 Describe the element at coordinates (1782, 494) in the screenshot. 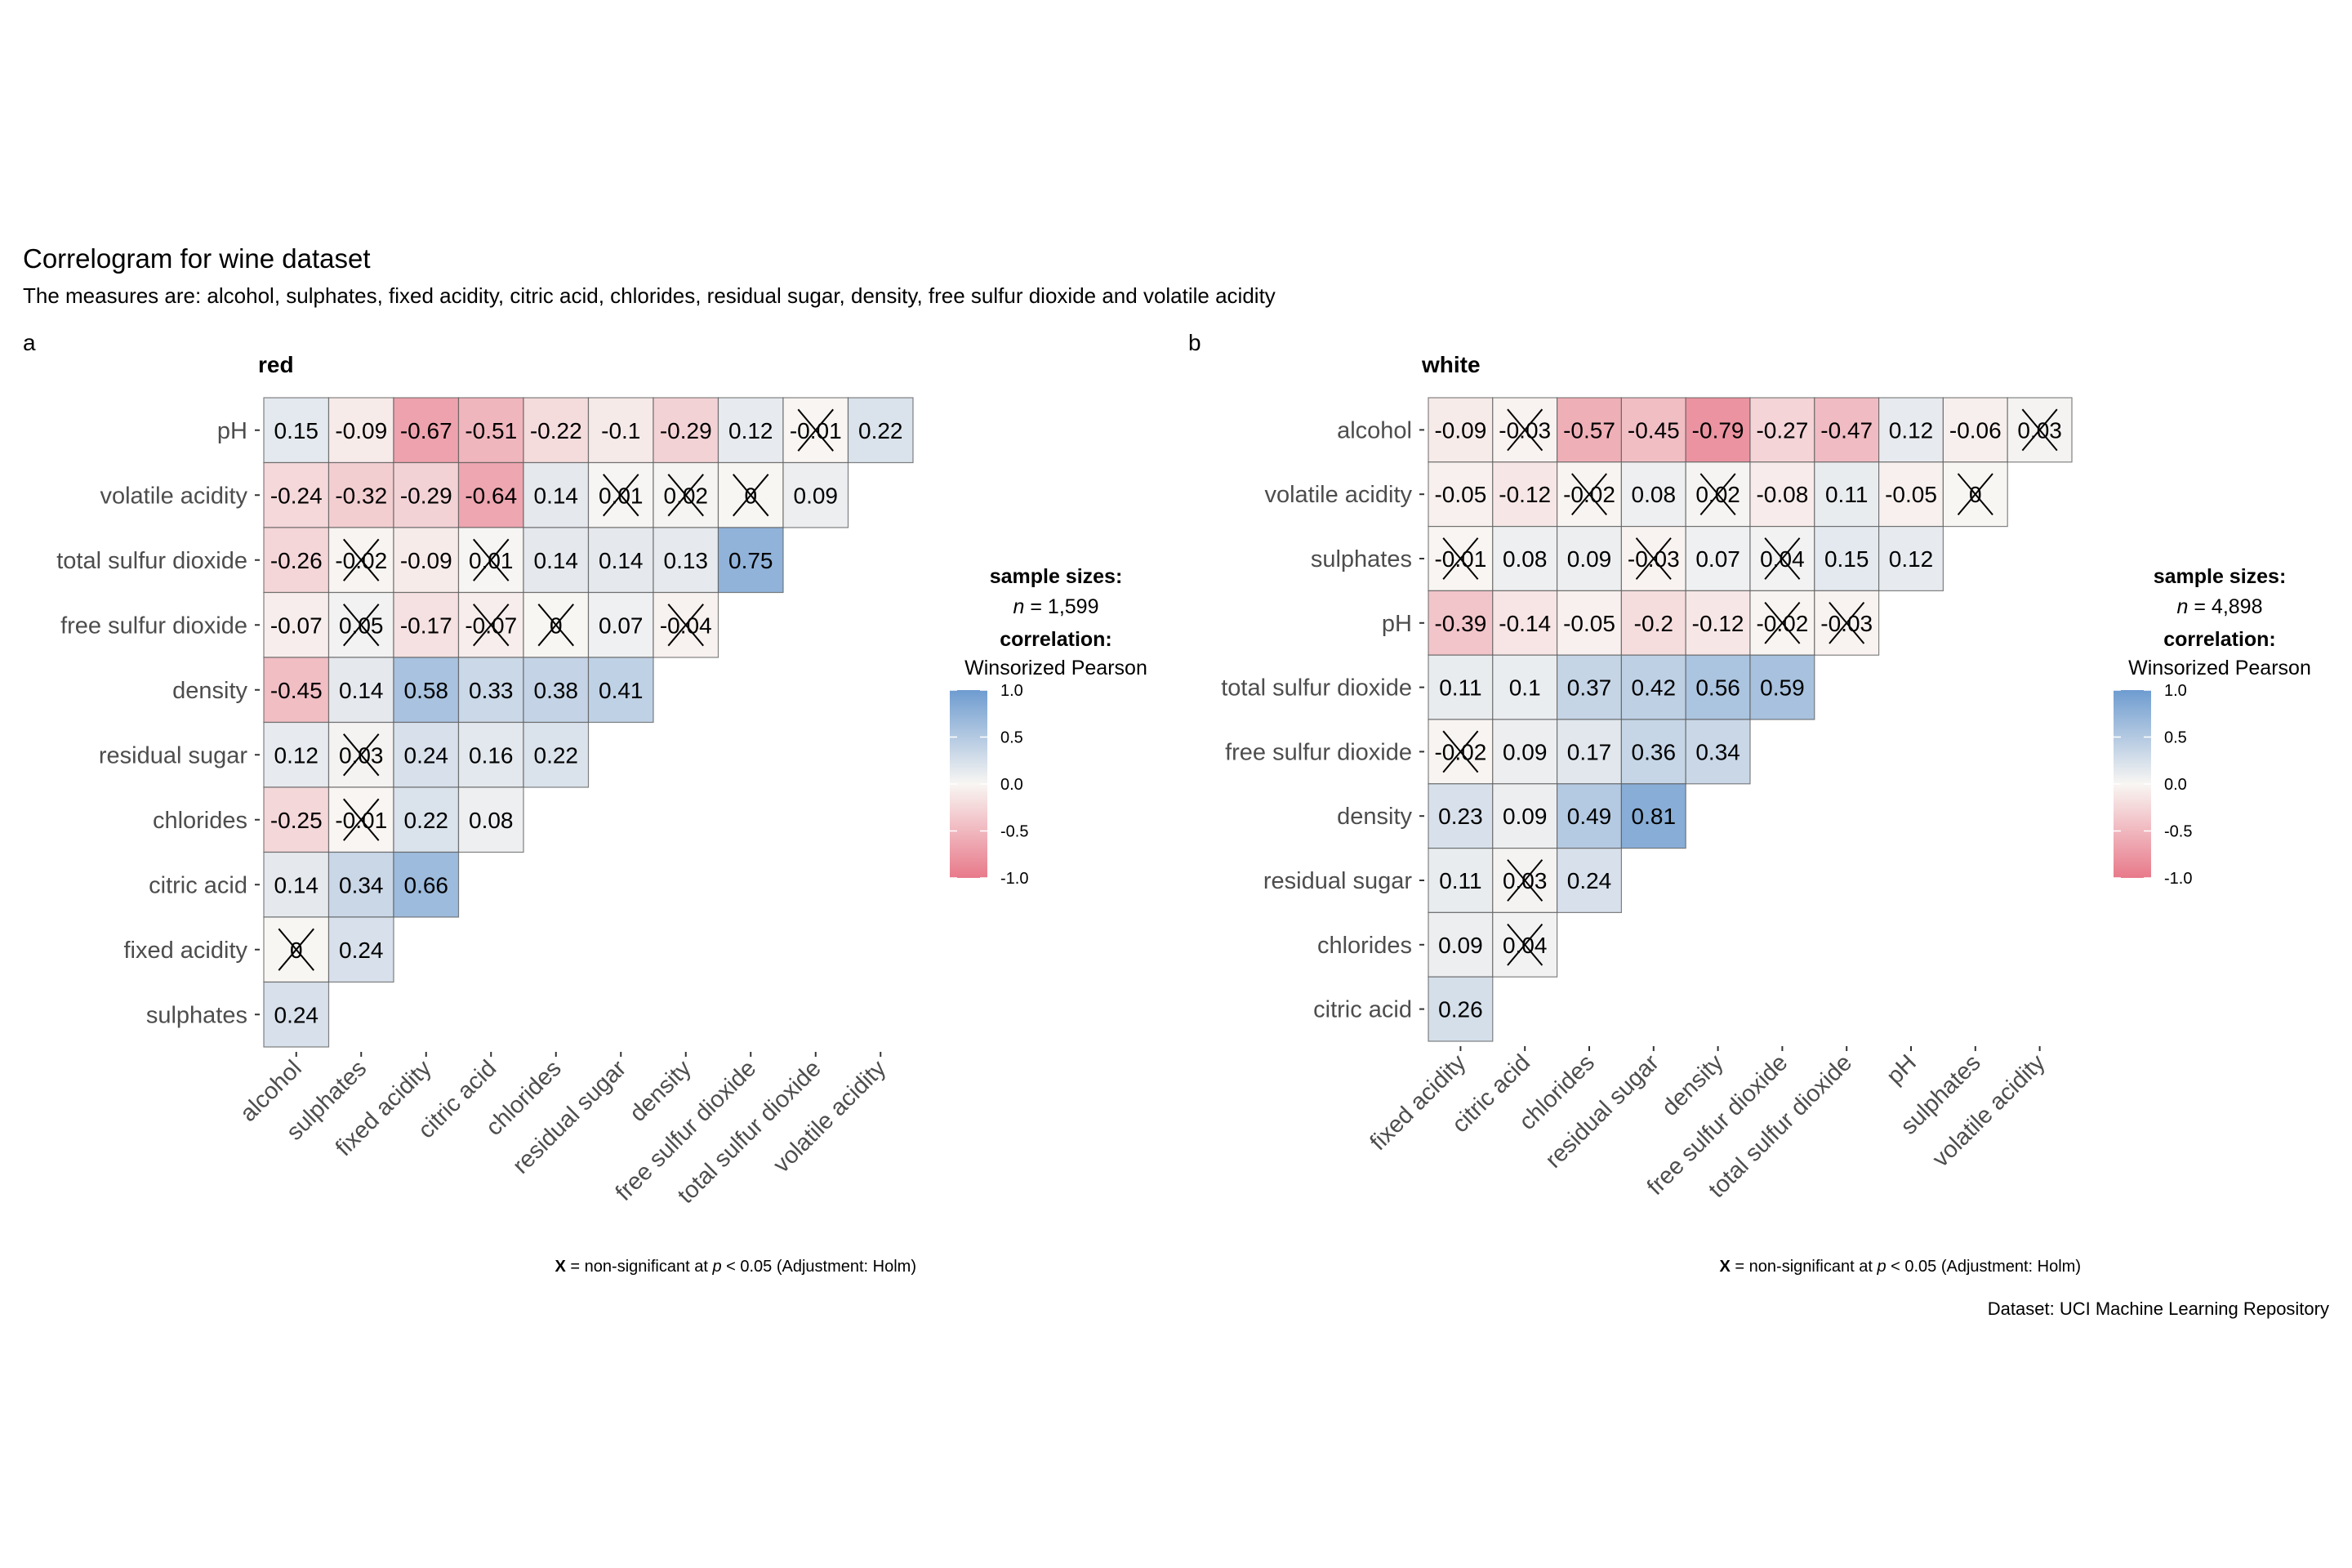

I see `heatmap-cell: -0.08` at that location.